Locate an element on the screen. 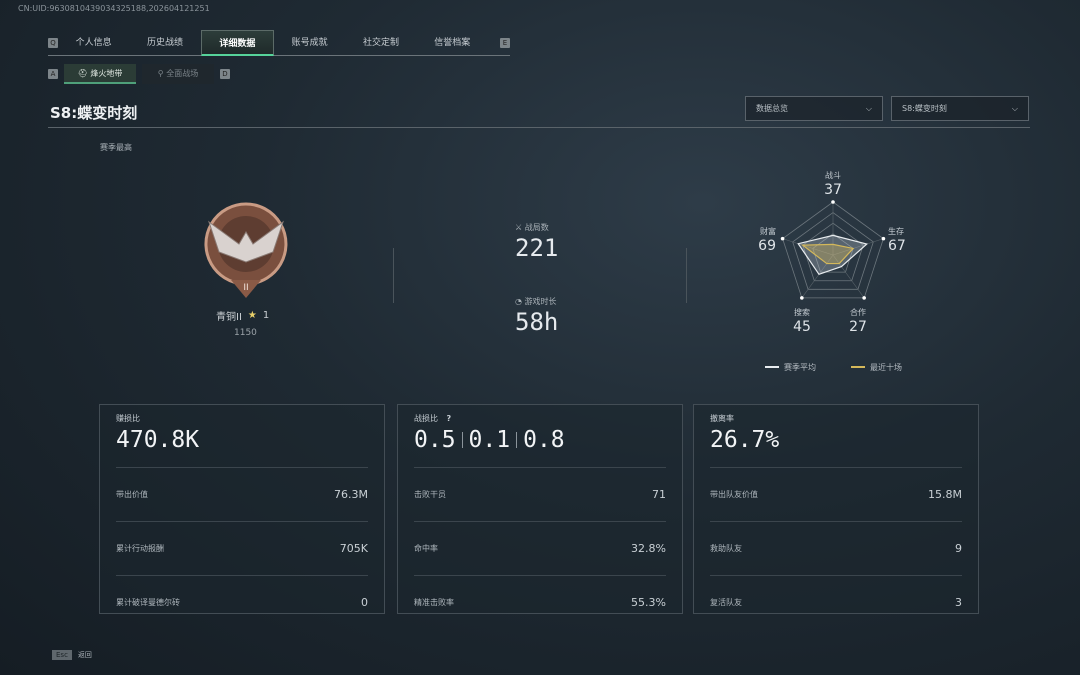 The image size is (1080, 675). stat-label: 带出价值 is located at coordinates (132, 494).